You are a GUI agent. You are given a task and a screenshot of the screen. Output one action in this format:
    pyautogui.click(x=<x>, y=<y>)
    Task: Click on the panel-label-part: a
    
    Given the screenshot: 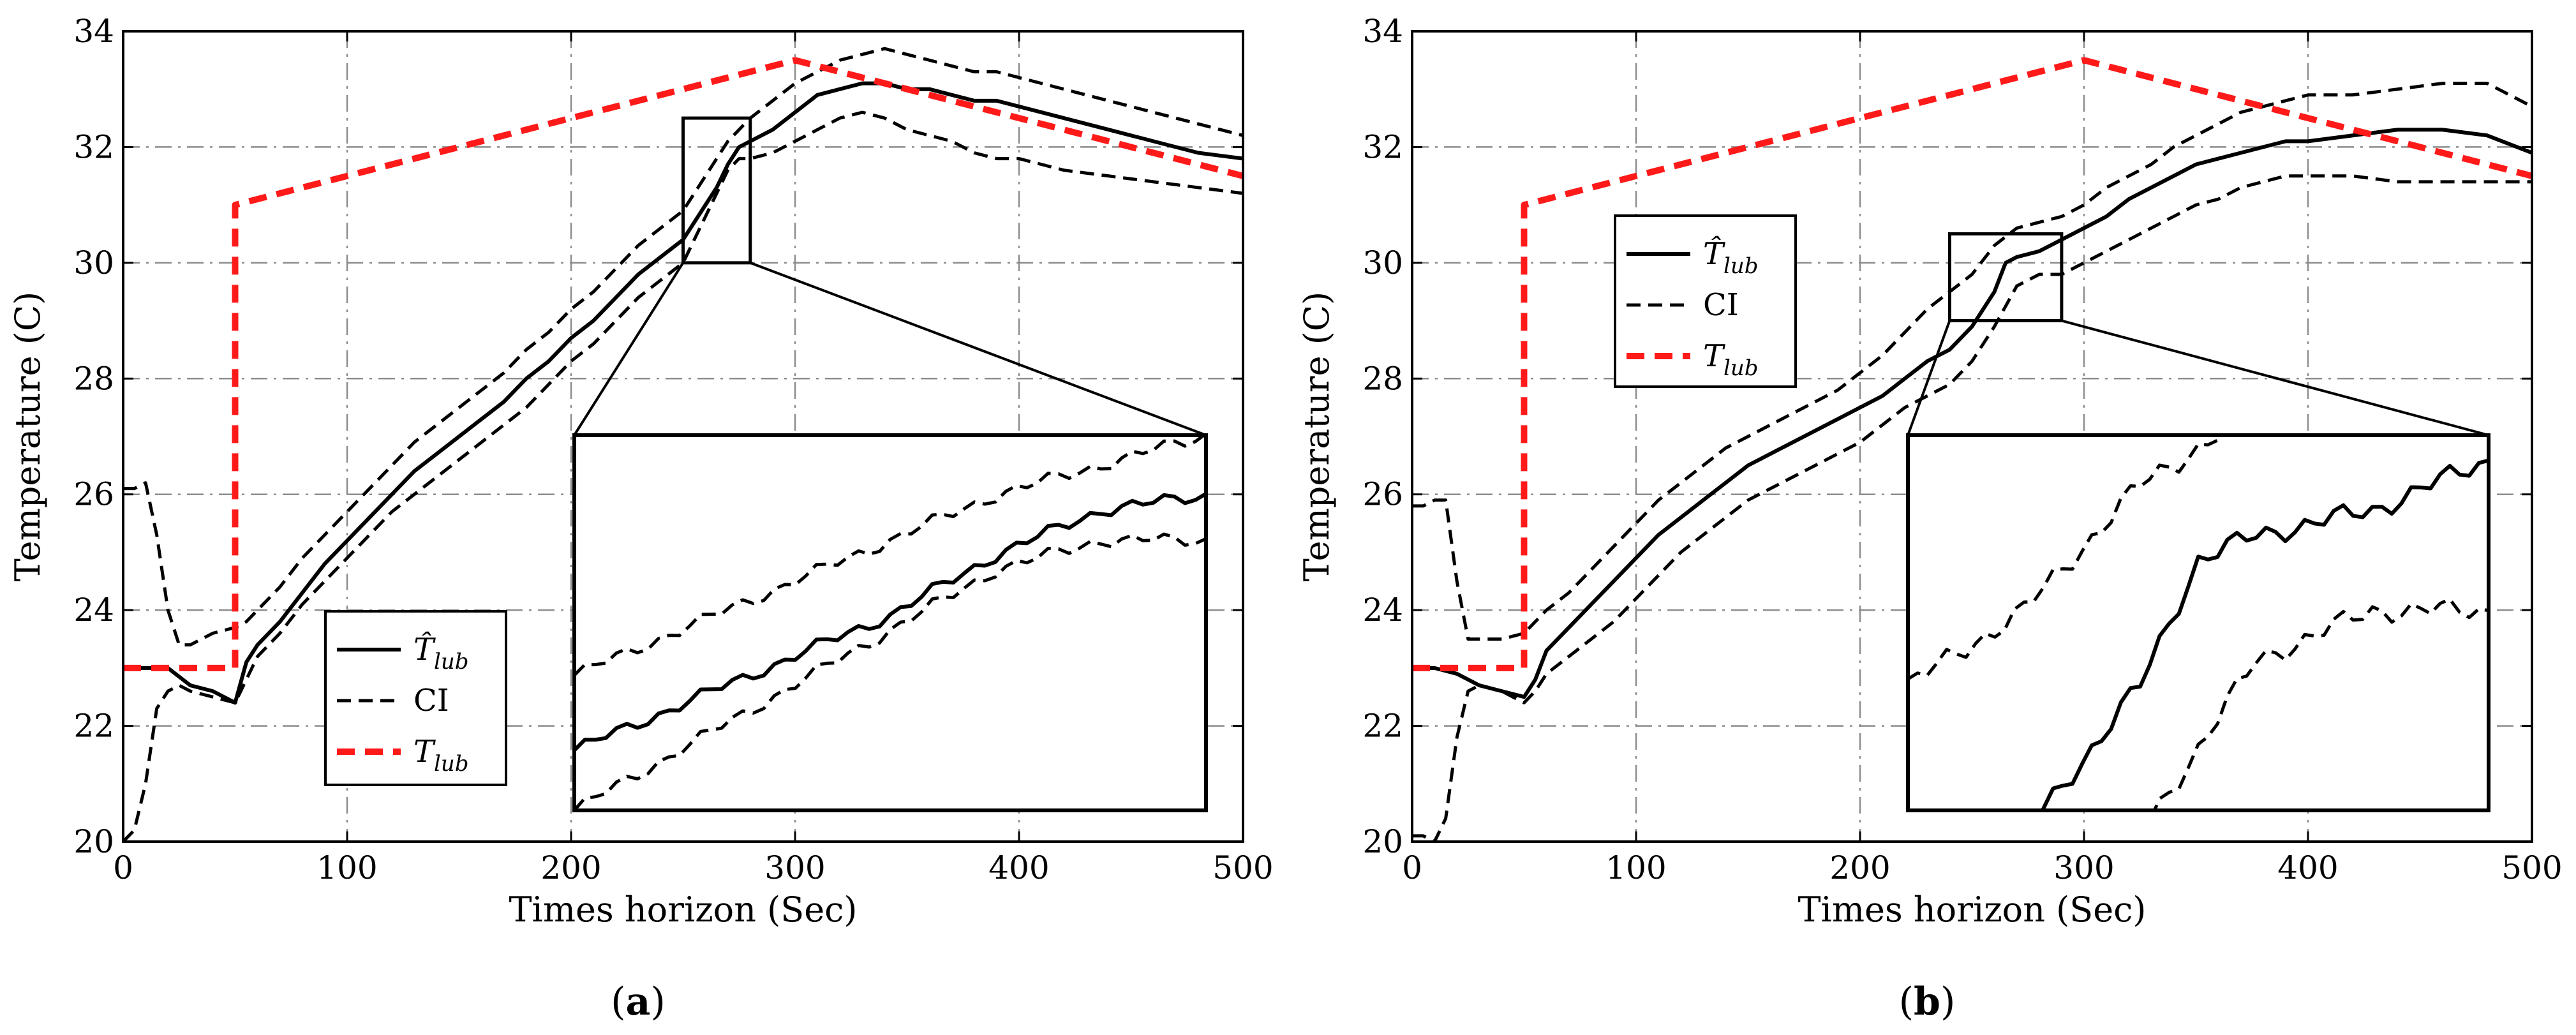 What is the action you would take?
    pyautogui.click(x=638, y=1001)
    